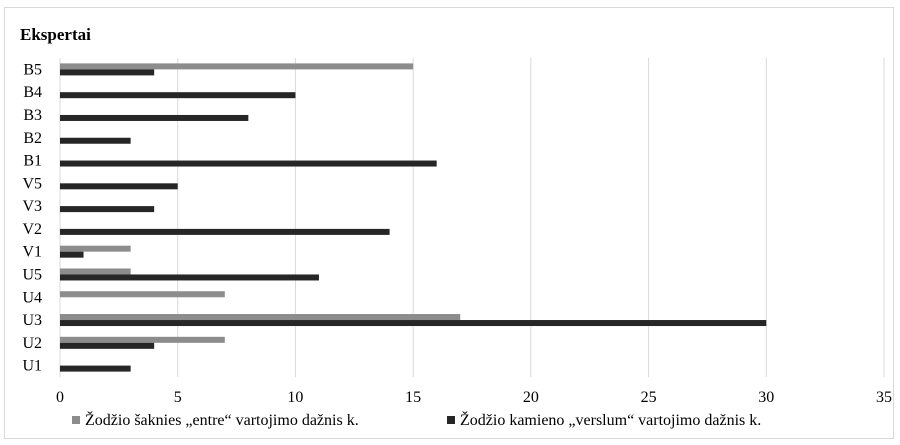  Describe the element at coordinates (32, 161) in the screenshot. I see `y-category-label-B1: B1` at that location.